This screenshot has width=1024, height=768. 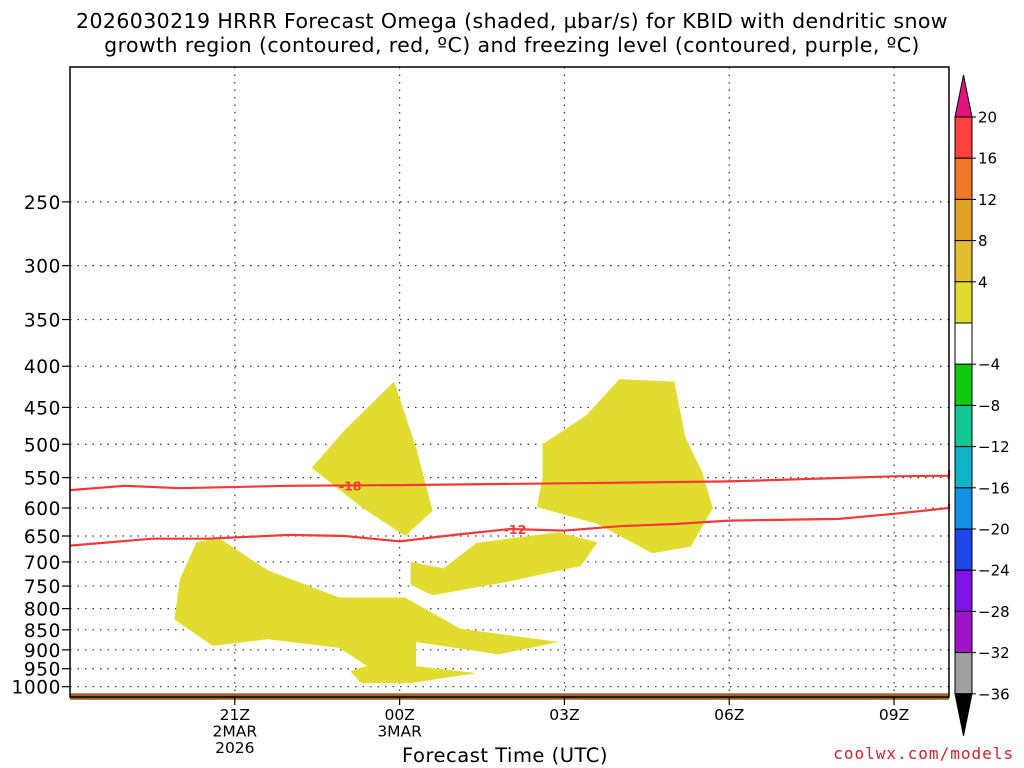 What do you see at coordinates (994, 653) in the screenshot?
I see `colorbar-label: −32` at bounding box center [994, 653].